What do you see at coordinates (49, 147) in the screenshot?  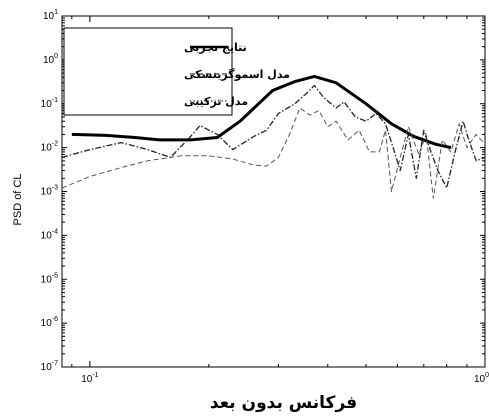 I see `y-tick-label: 10⁻²` at bounding box center [49, 147].